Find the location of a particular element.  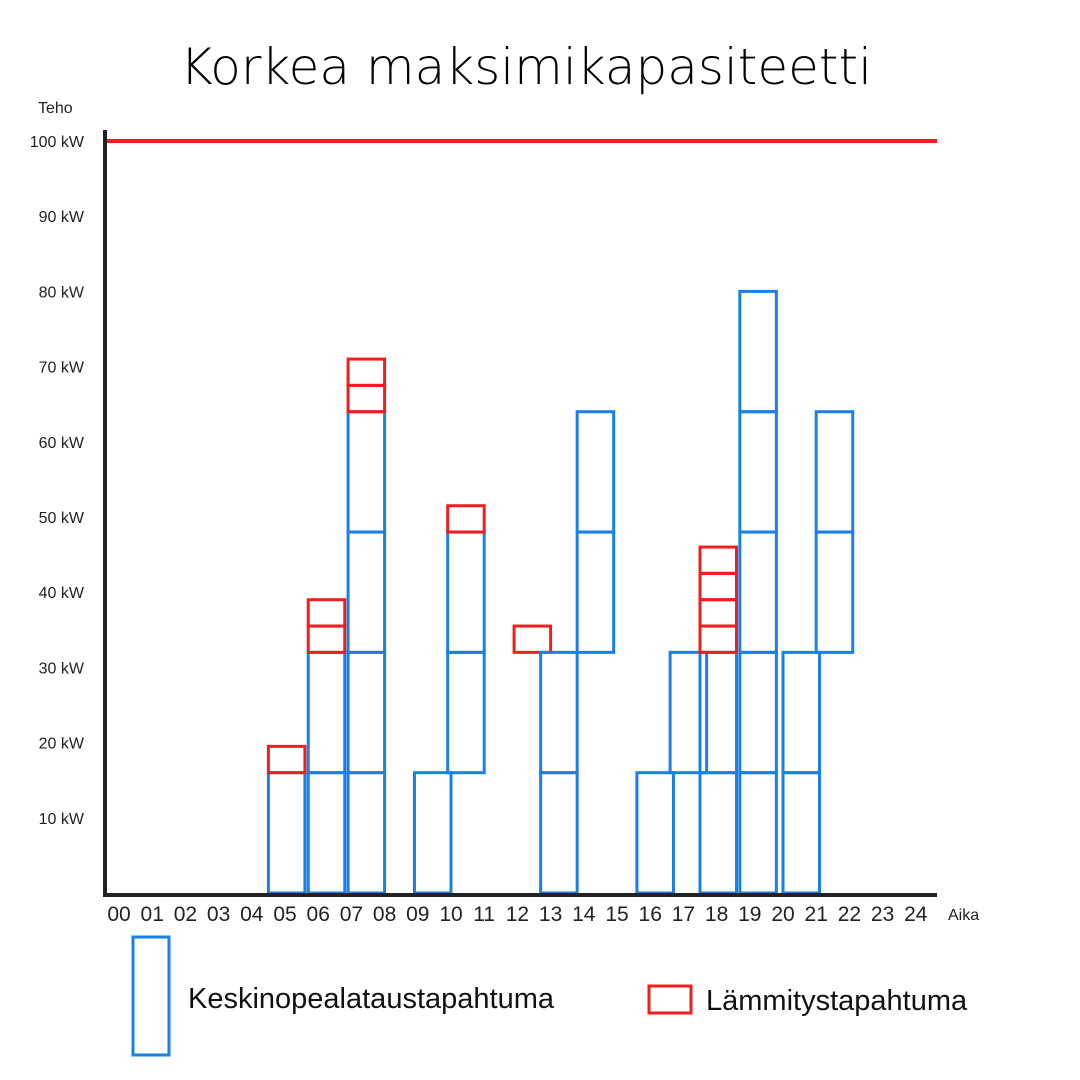

x-tick-label: 20 is located at coordinates (782, 914).